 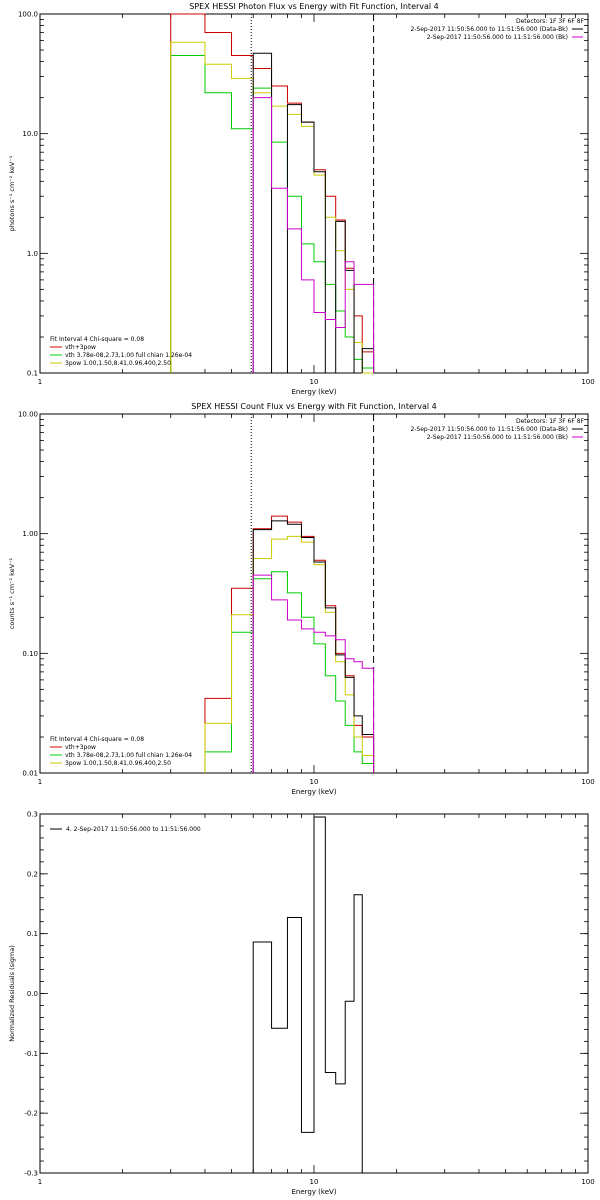 I want to click on y-tick-label: 0.0, so click(x=32, y=994).